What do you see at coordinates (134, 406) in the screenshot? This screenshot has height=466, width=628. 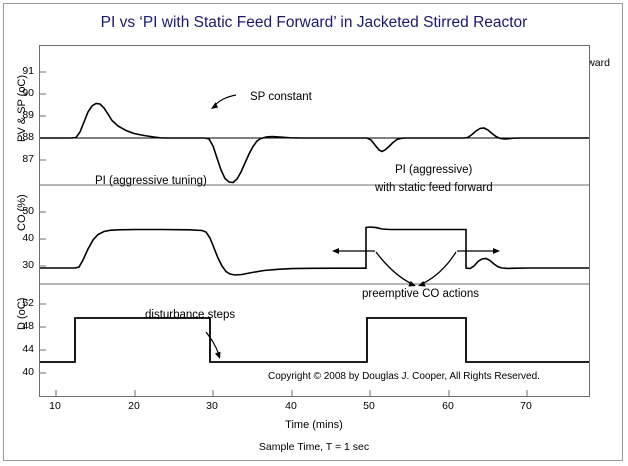 I see `xtick-20: 20` at bounding box center [134, 406].